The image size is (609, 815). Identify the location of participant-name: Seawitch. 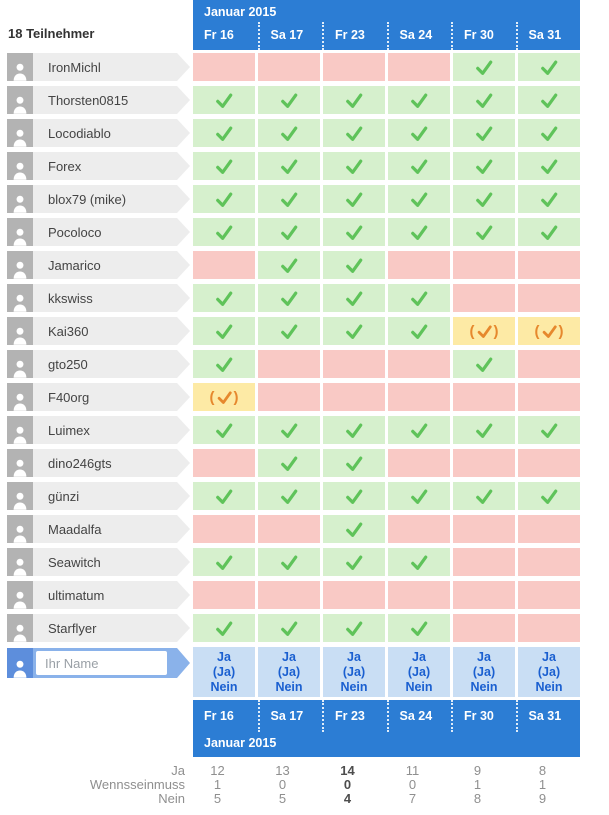
(105, 562).